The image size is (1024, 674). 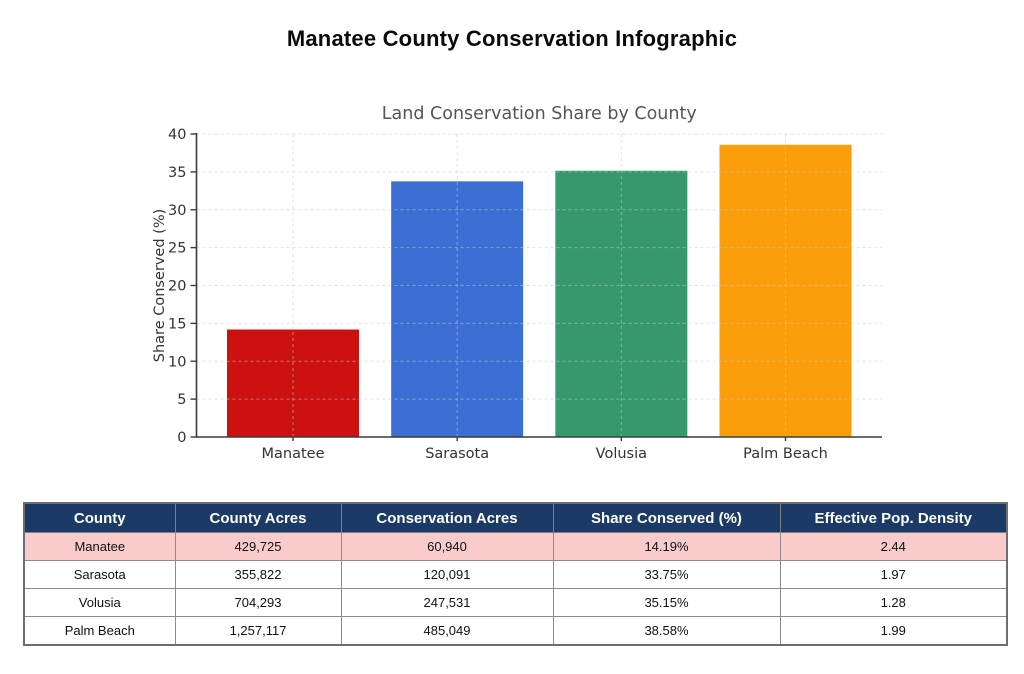 What do you see at coordinates (539, 114) in the screenshot?
I see `chart-title: Land Conservation Share by County` at bounding box center [539, 114].